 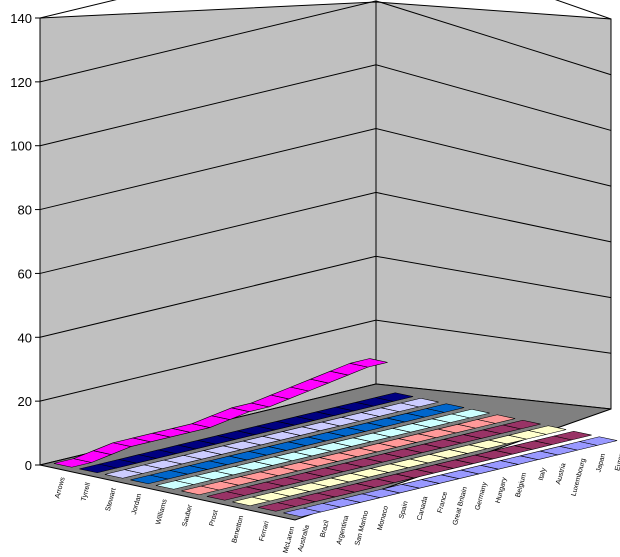 I want to click on y-tick-label: 80, so click(x=25, y=210).